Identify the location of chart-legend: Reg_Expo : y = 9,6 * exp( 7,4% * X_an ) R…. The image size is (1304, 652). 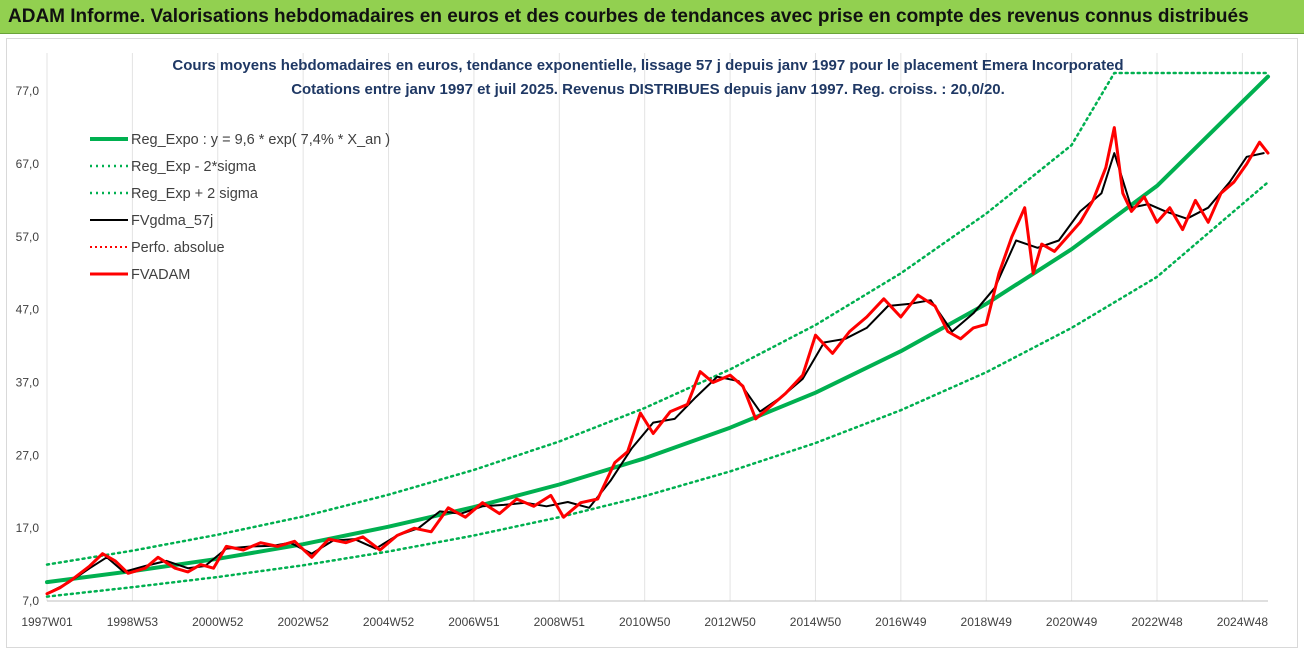
(240, 207).